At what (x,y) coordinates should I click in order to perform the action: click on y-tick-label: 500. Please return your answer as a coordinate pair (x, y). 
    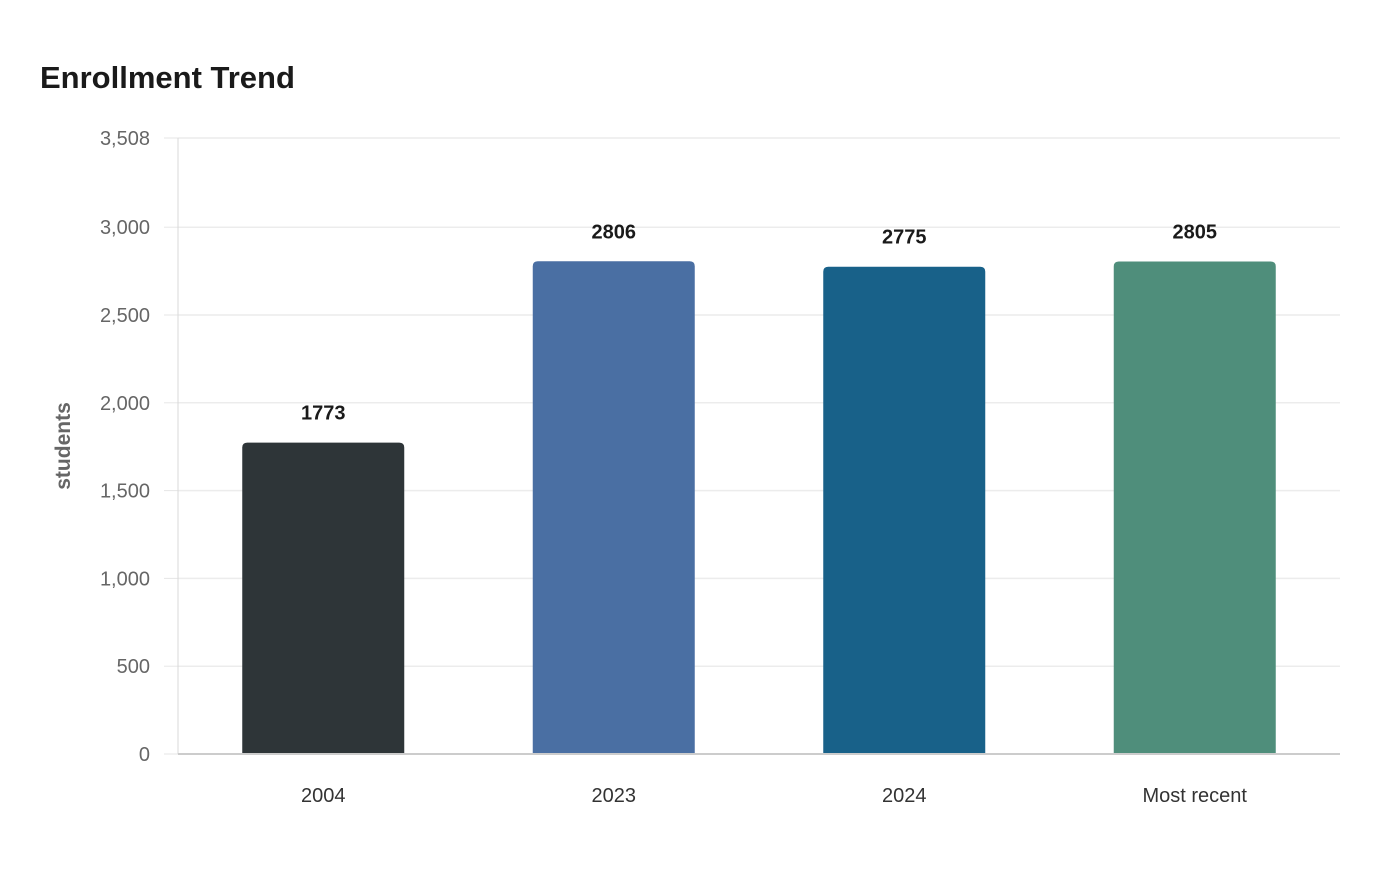
    Looking at the image, I should click on (133, 667).